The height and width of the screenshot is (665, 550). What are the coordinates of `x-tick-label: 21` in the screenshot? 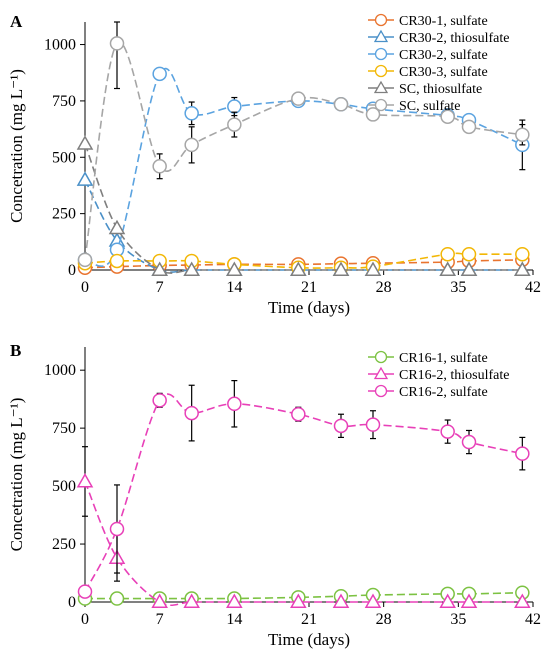 It's located at (309, 619).